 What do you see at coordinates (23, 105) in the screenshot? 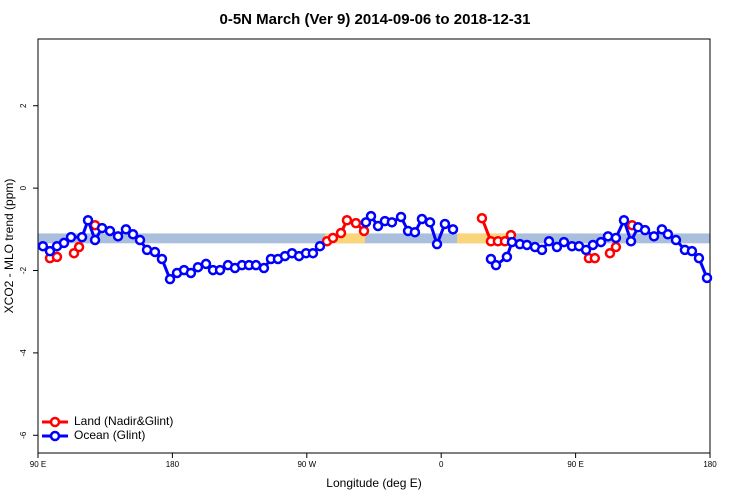
I see `y-tick-label: 2` at bounding box center [23, 105].